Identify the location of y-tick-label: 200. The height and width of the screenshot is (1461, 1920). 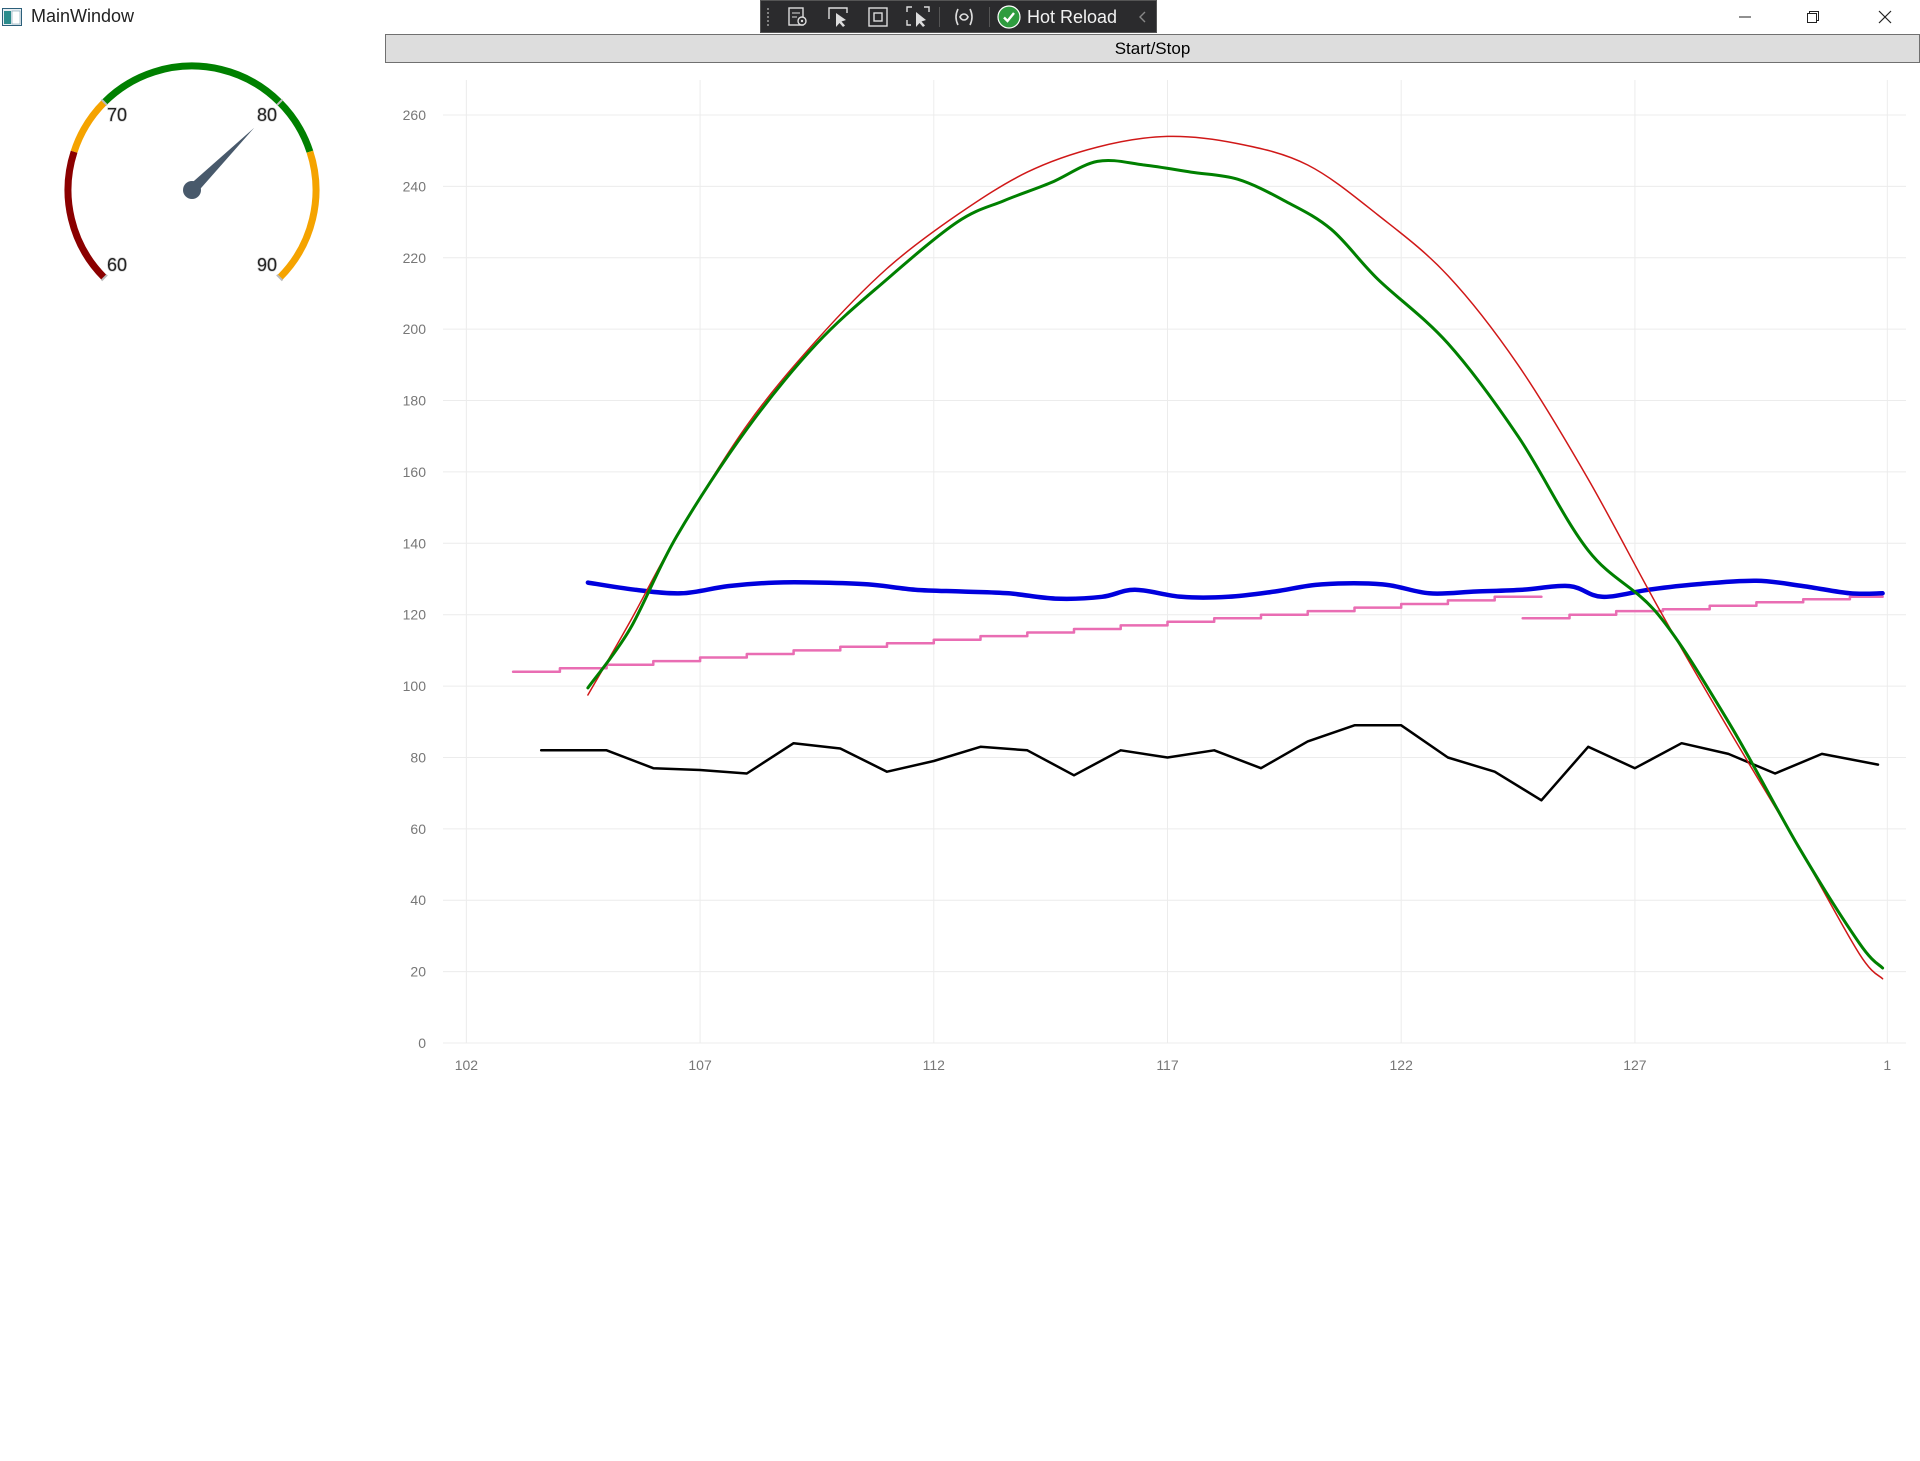
(415, 329).